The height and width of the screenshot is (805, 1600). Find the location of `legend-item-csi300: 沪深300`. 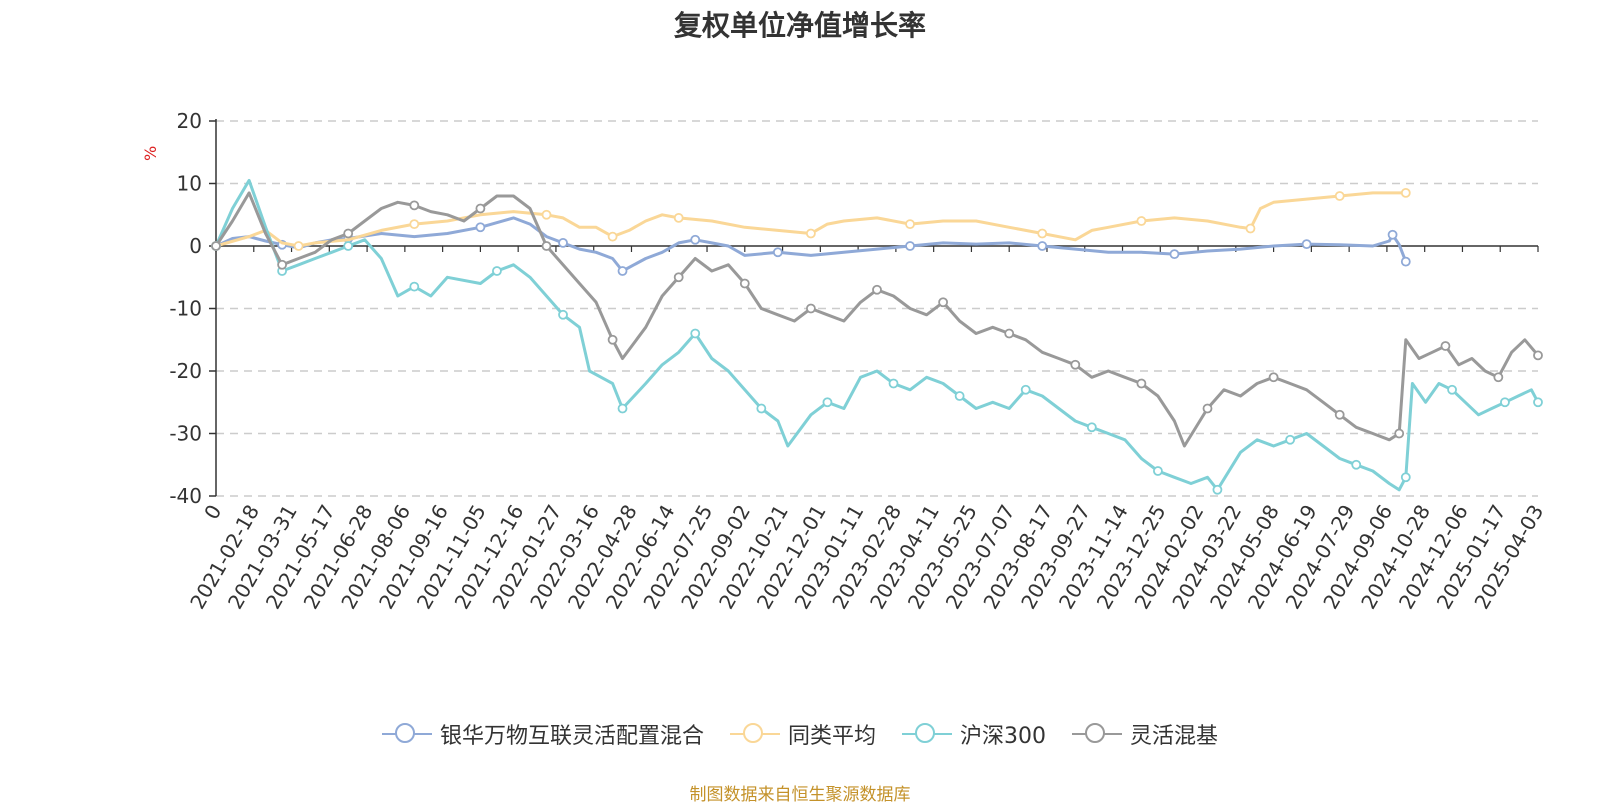

legend-item-csi300: 沪深300 is located at coordinates (974, 734).